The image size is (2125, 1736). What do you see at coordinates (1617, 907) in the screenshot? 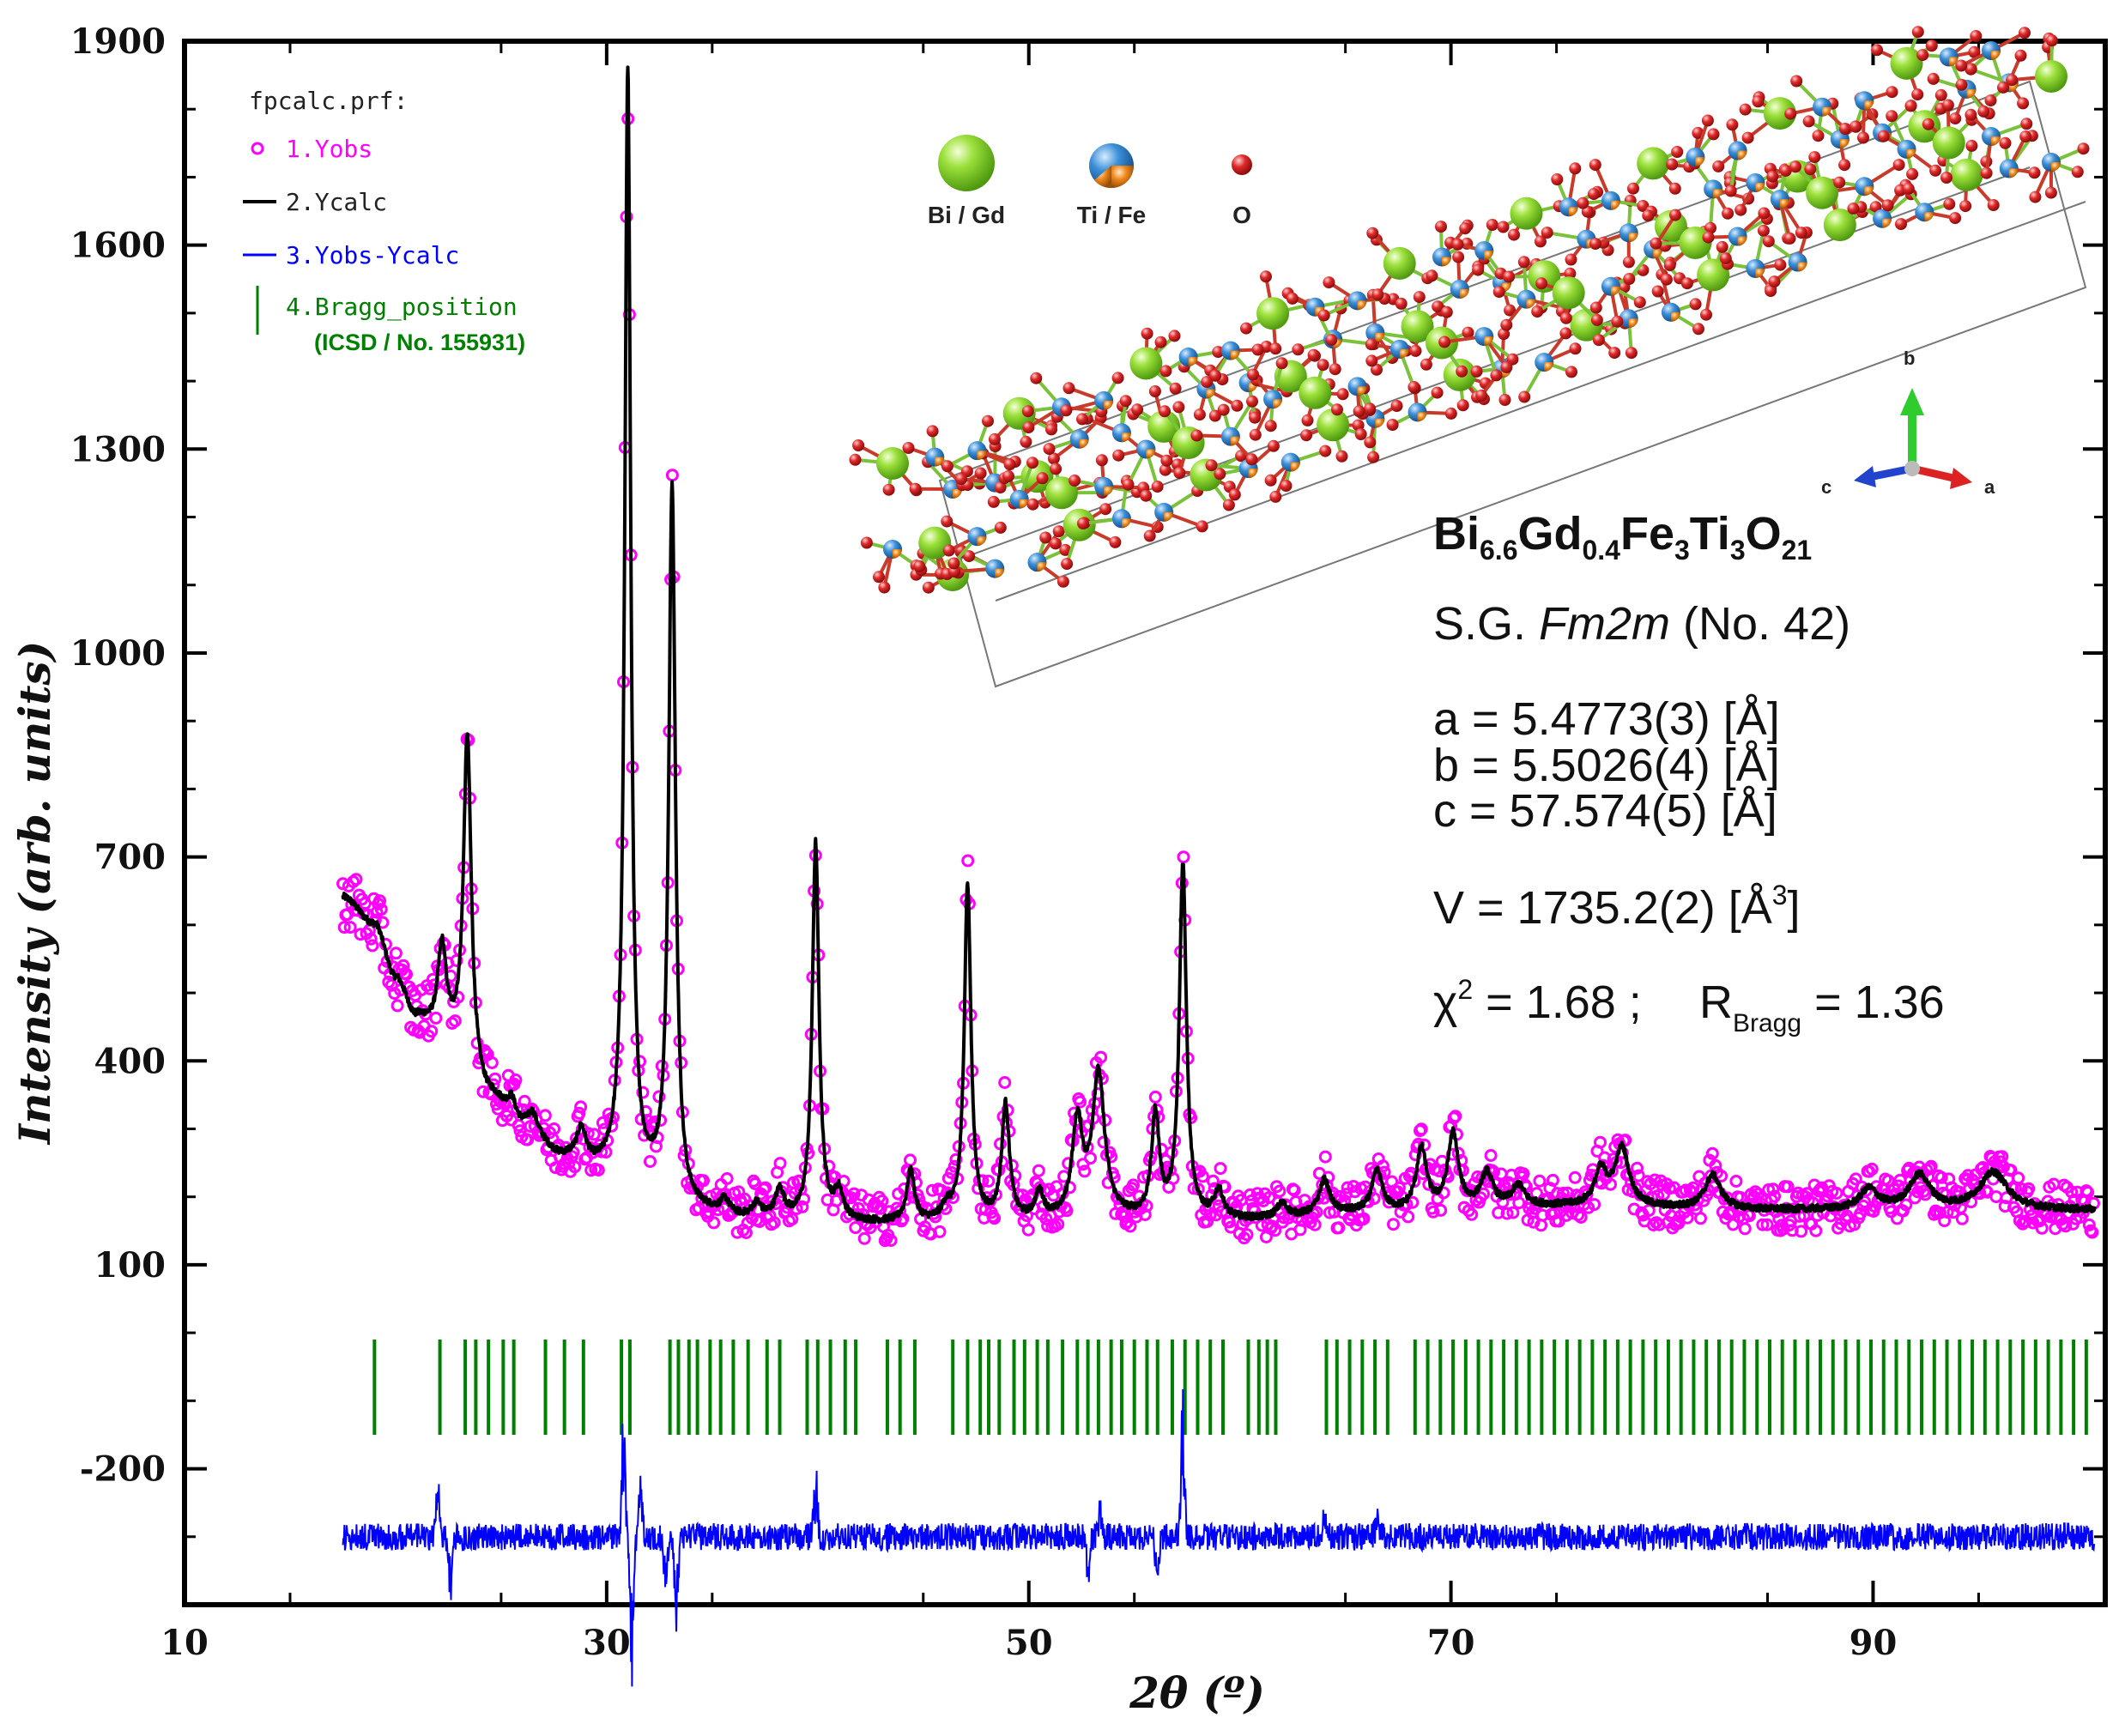
I see `cell-volume: V = 1735.2(2) [Å3]` at bounding box center [1617, 907].